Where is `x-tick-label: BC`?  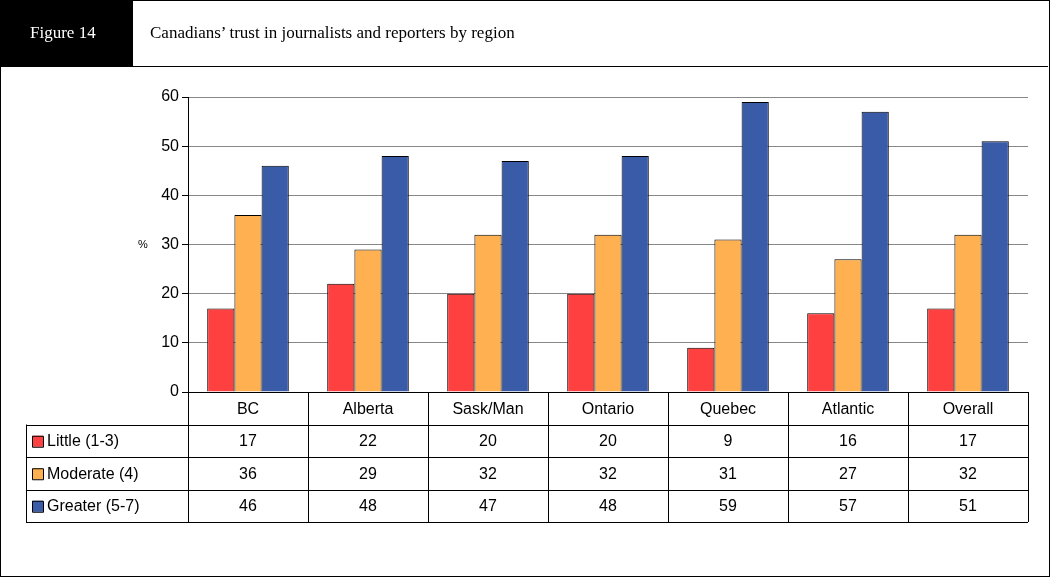 x-tick-label: BC is located at coordinates (248, 408).